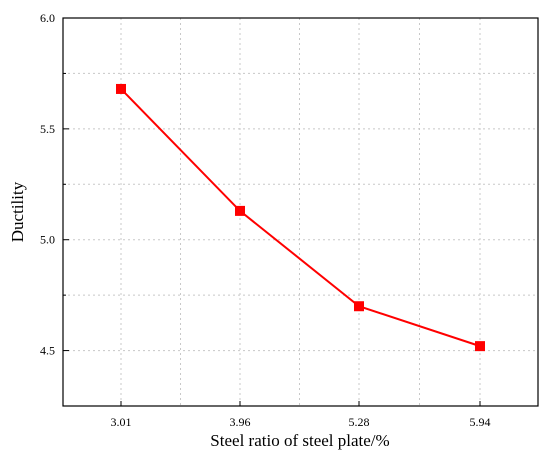 This screenshot has height=463, width=550. Describe the element at coordinates (47, 129) in the screenshot. I see `y-tick-label: 5.5` at that location.